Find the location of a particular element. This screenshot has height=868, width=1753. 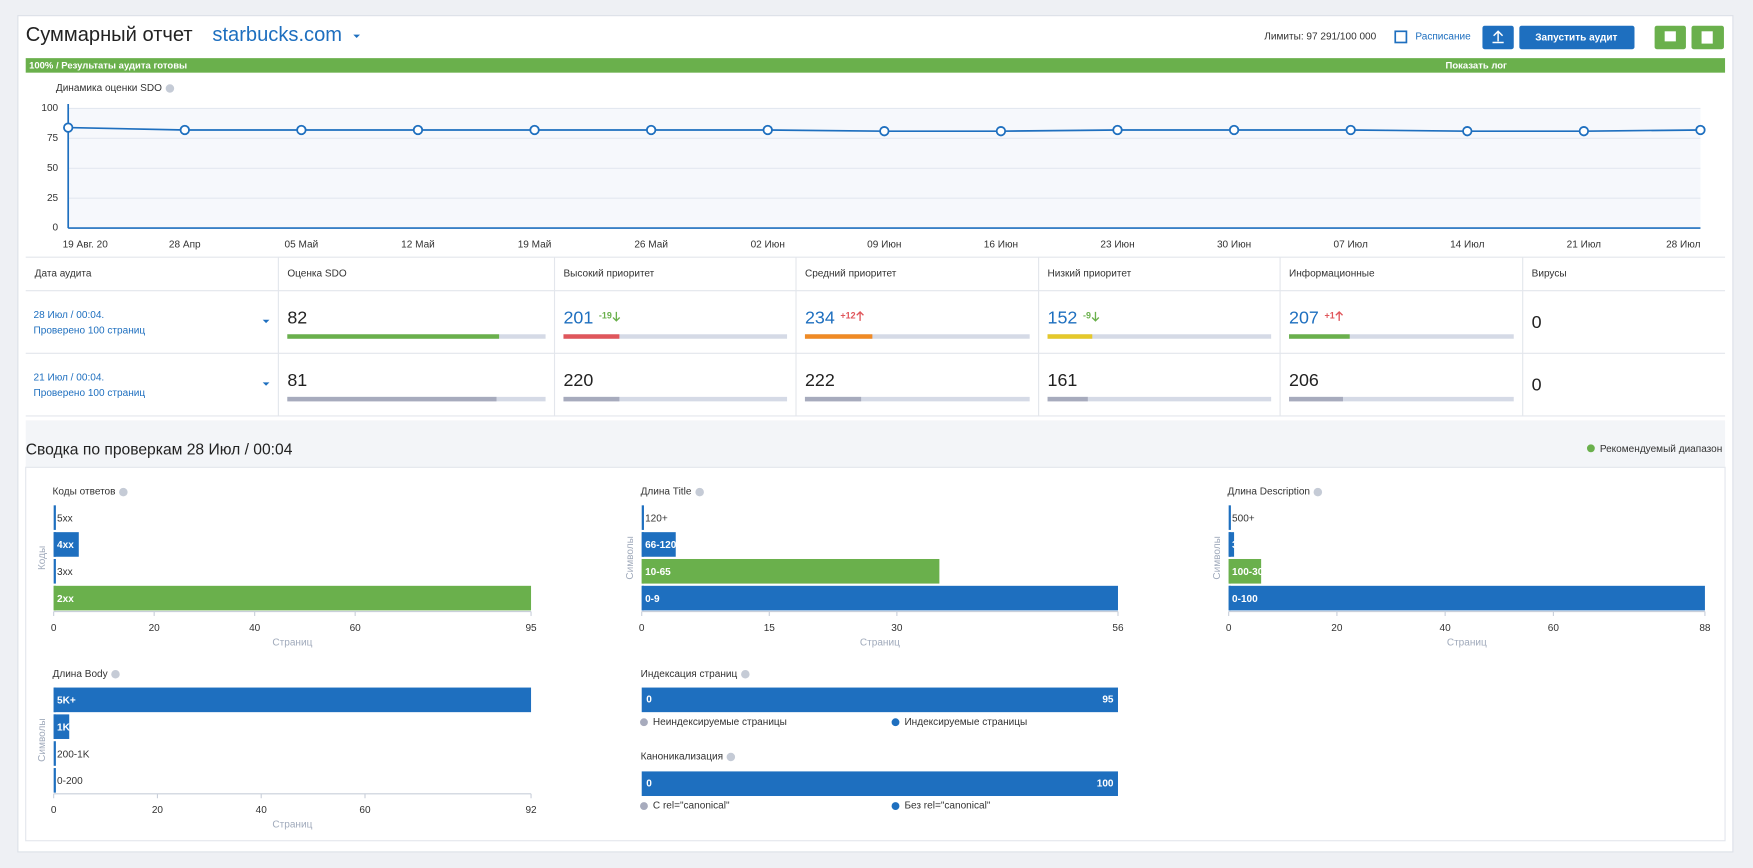

bar-label: 120+ is located at coordinates (656, 518).